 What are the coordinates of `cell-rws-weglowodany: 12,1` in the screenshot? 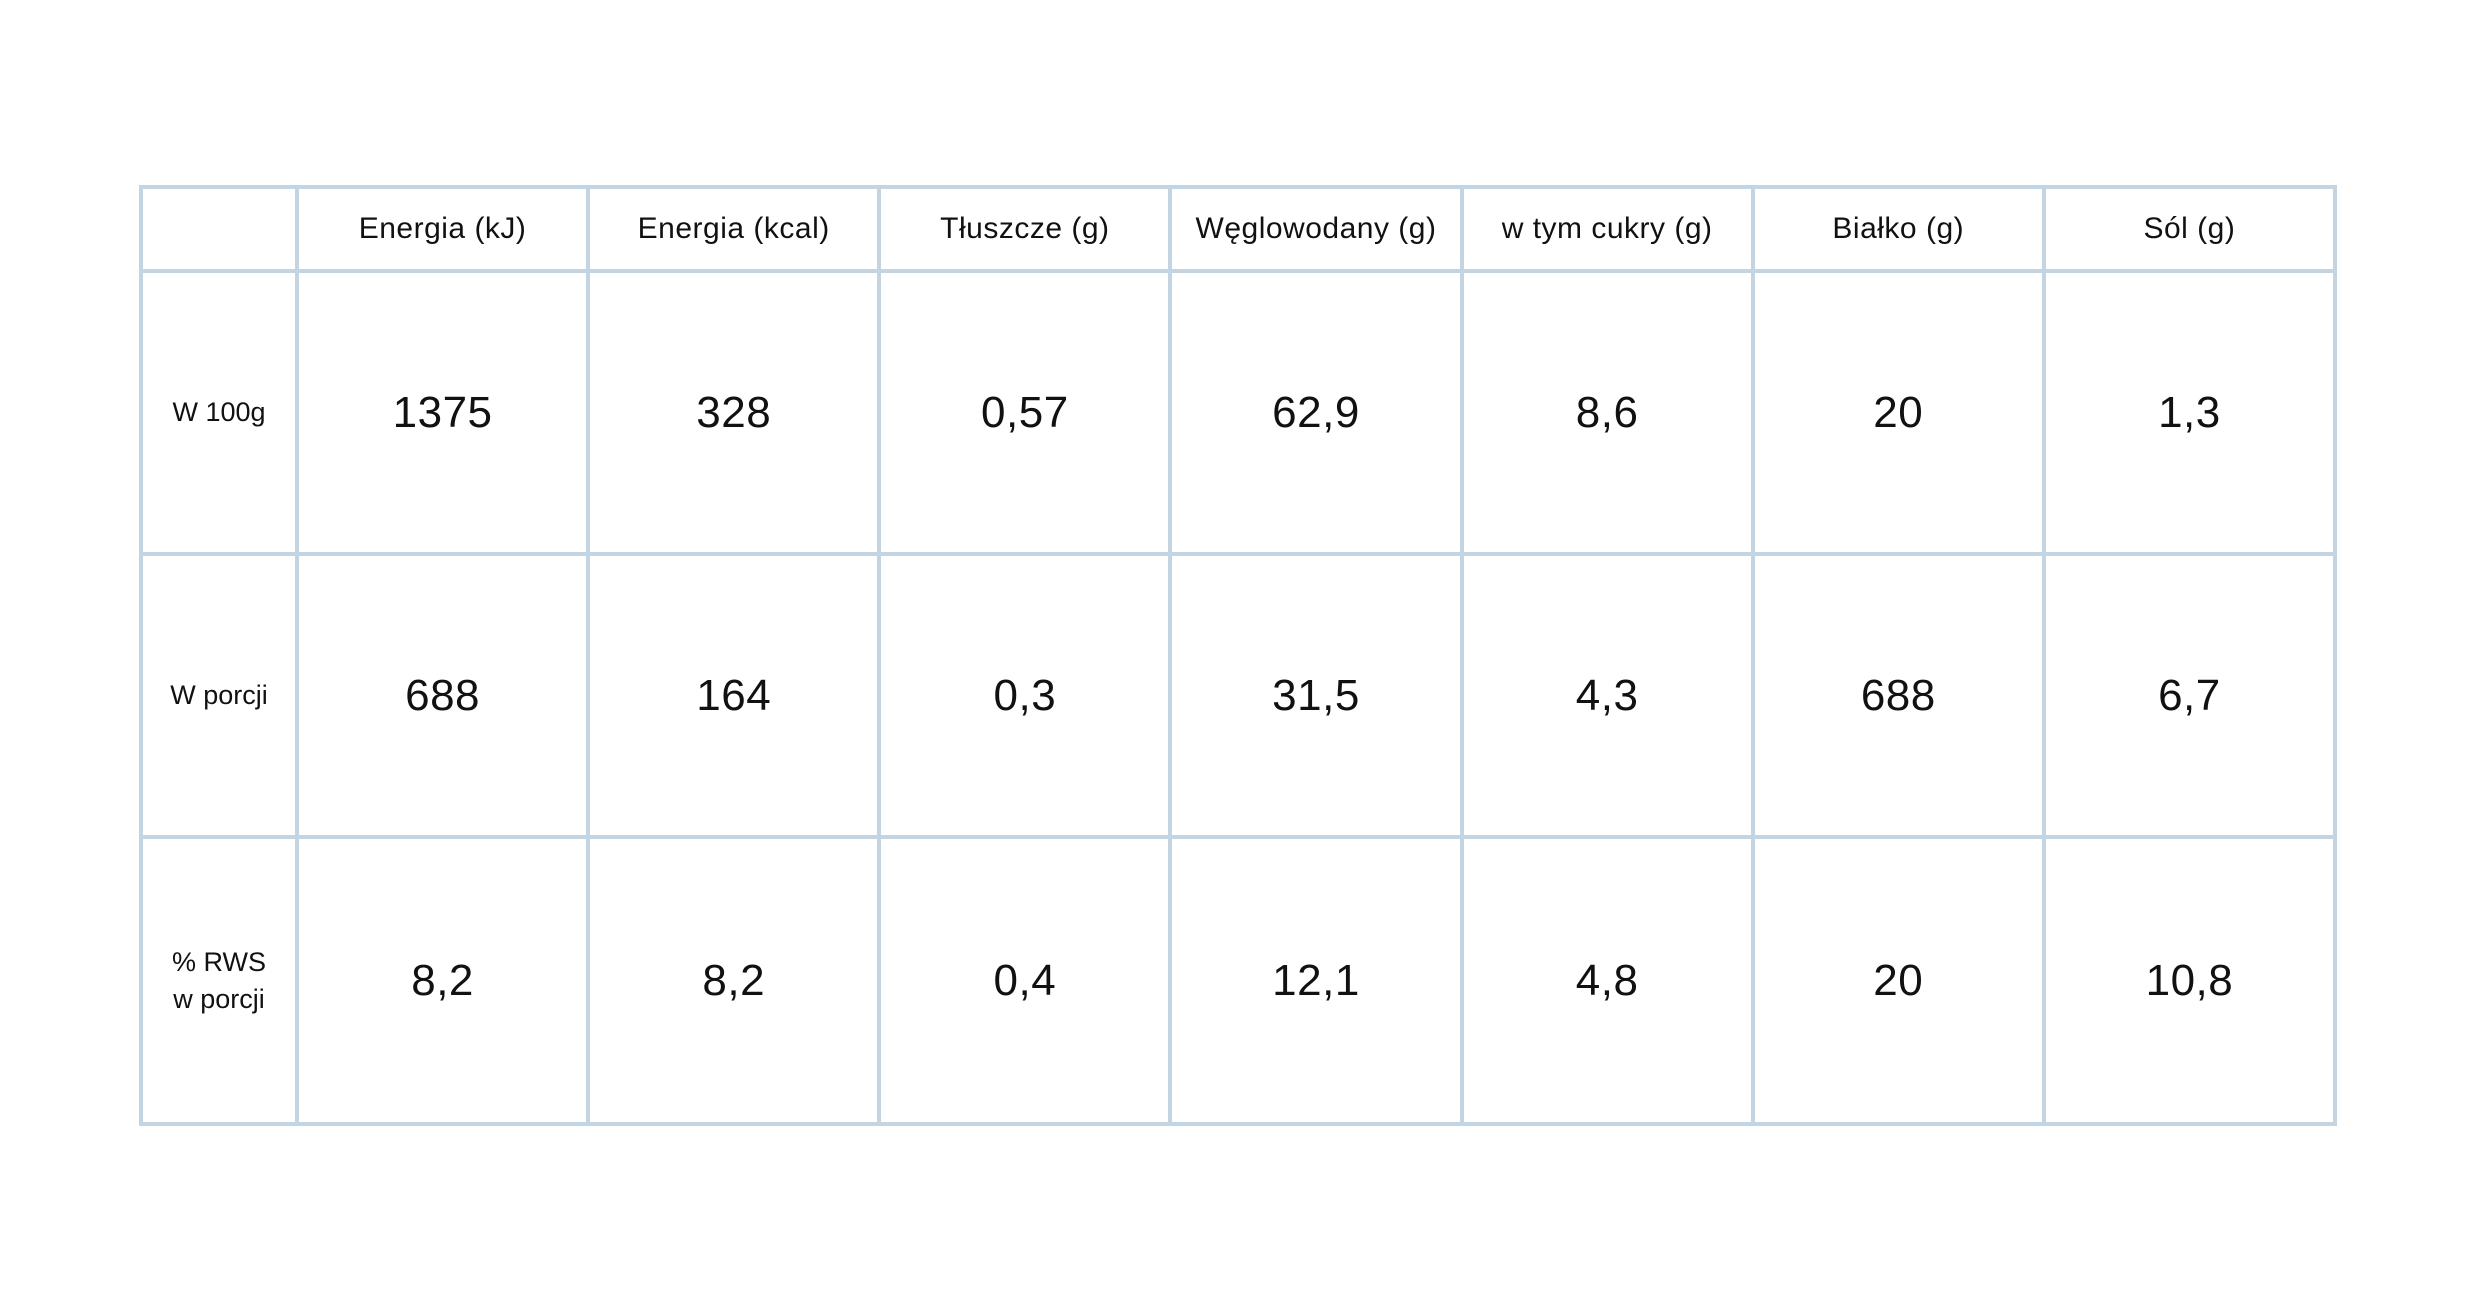 It's located at (1316, 980).